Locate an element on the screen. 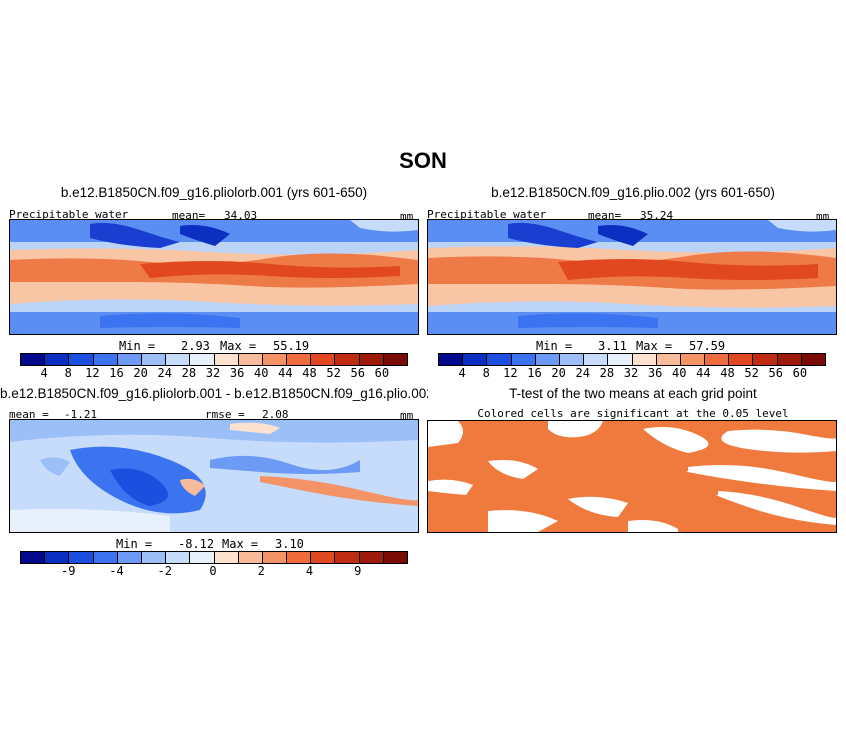  panel-2-ticks: 4 8 12 16 20 24 28 32 36 40 44 48 52 56 60 is located at coordinates (631, 374).